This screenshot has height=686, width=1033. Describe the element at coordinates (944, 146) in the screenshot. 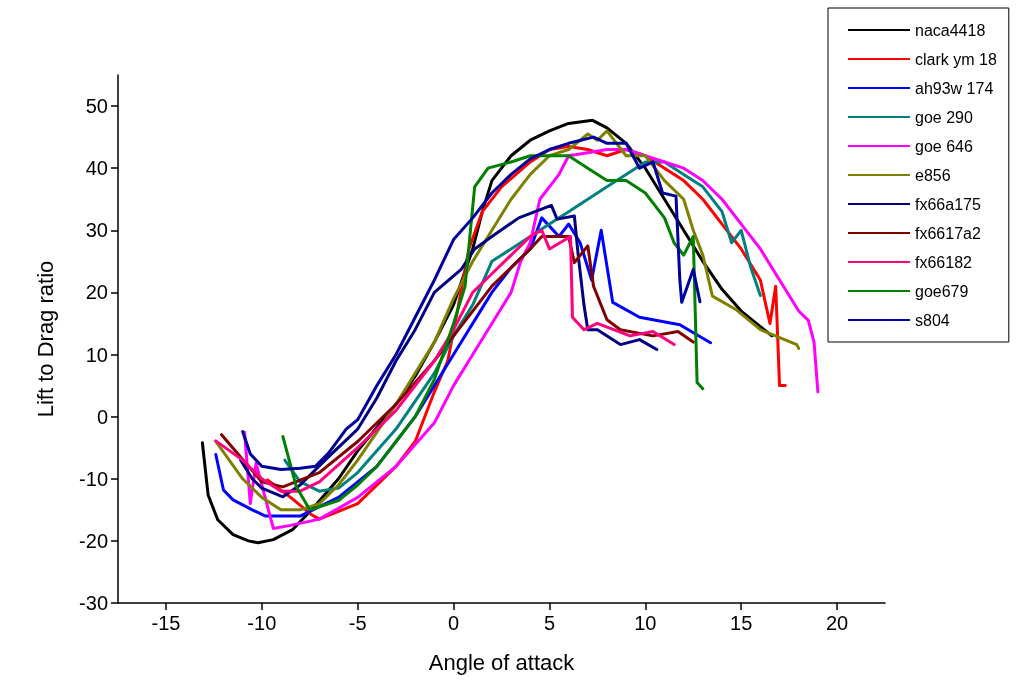

I see `legend-label: goe 646` at that location.